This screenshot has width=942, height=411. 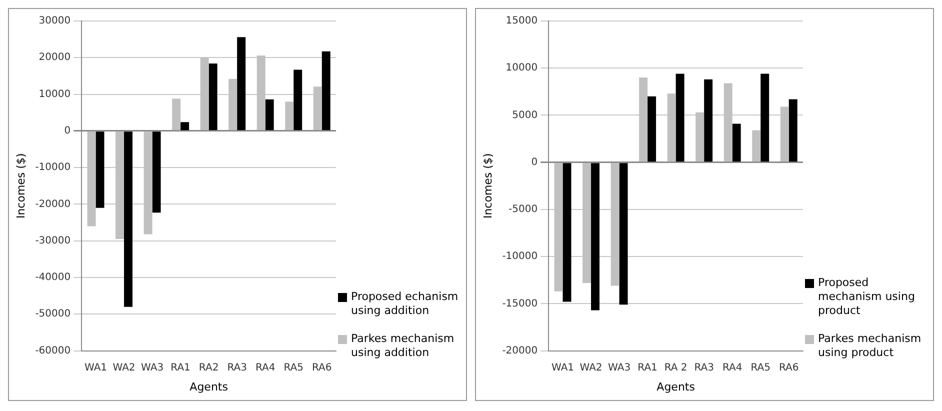 I want to click on legend-label: Proposed echanism using addition, so click(x=405, y=304).